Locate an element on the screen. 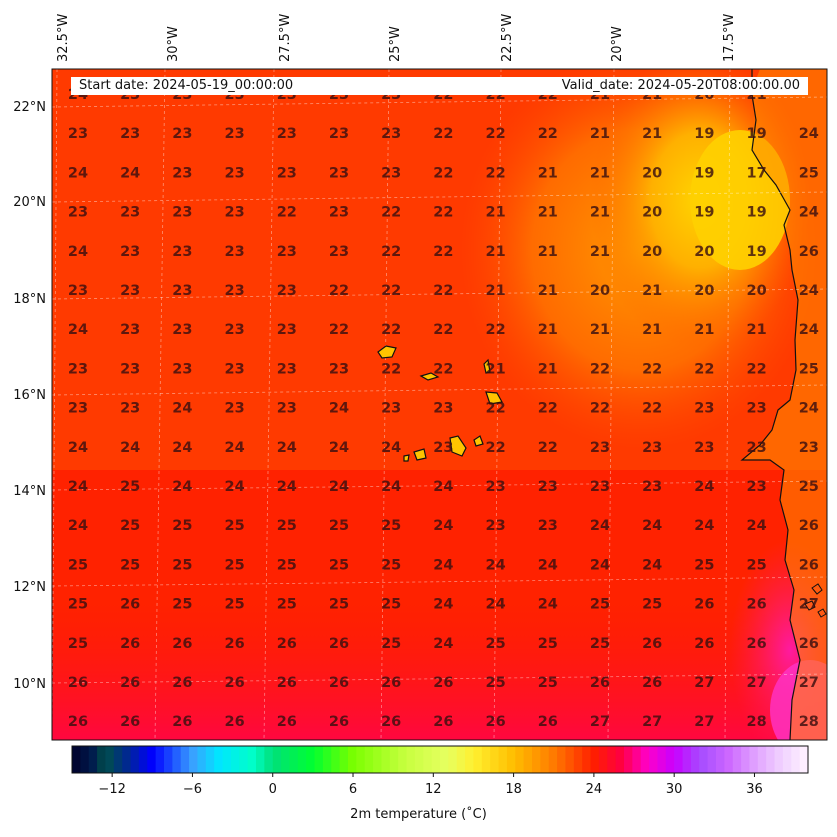  colorbar-tick-label: 36 is located at coordinates (754, 789).